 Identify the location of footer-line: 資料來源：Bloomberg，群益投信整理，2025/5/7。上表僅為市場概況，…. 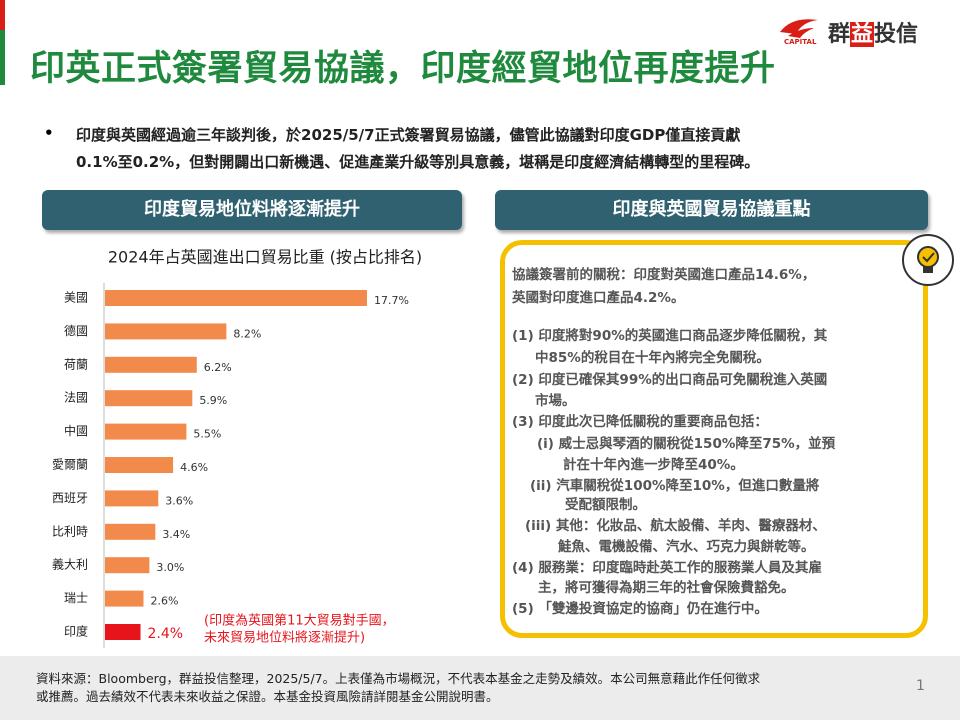
(398, 678).